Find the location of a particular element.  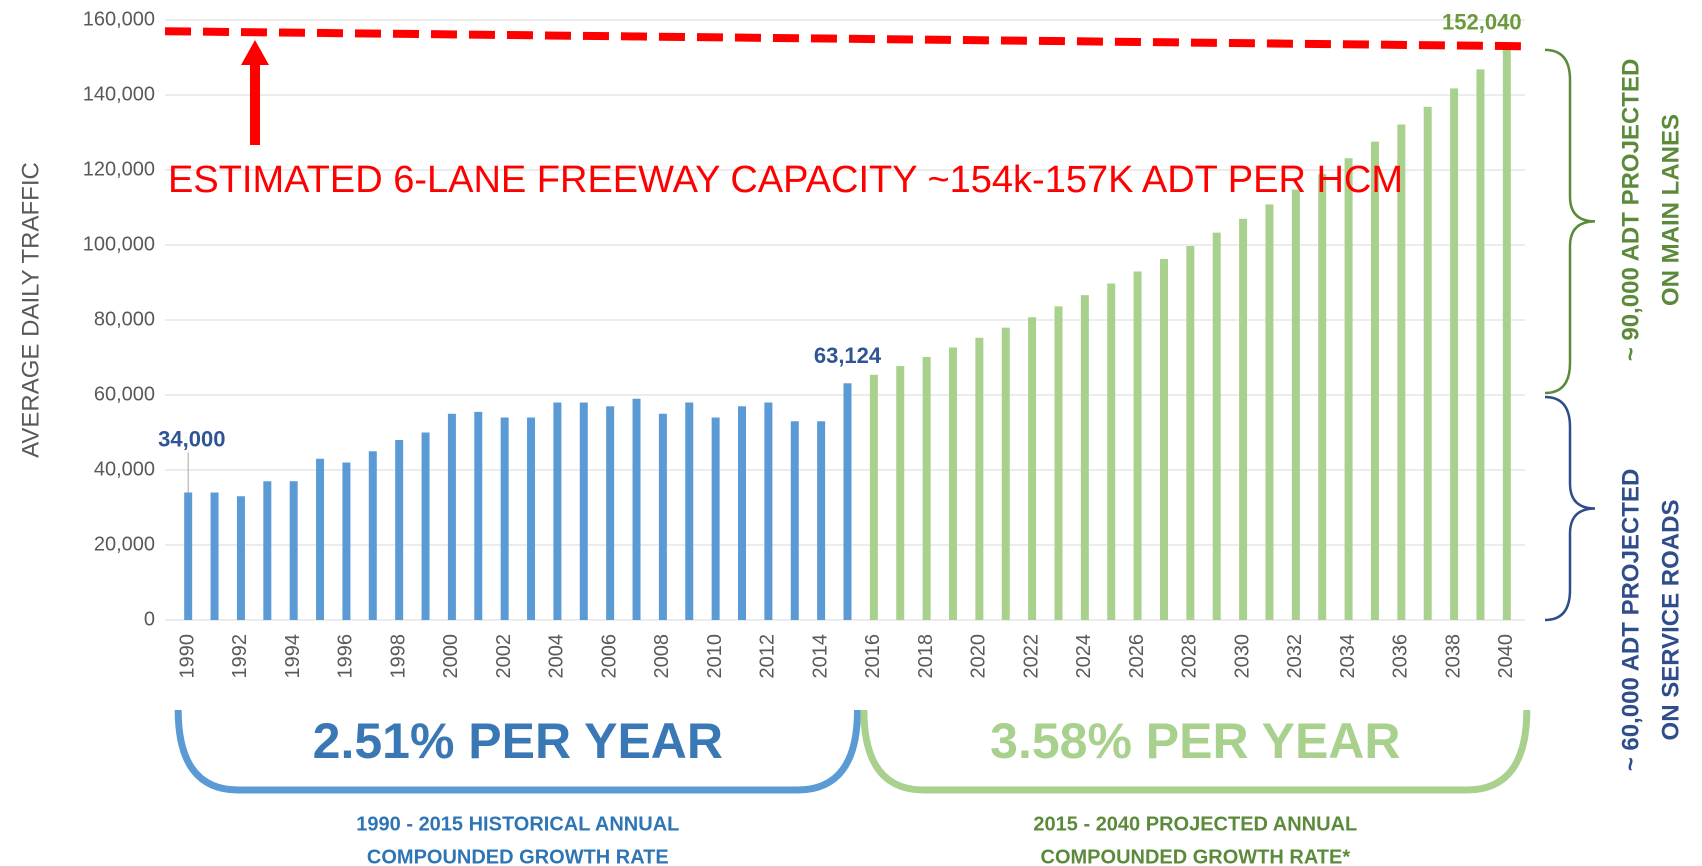

x-tick-label: 2014 is located at coordinates (820, 656).